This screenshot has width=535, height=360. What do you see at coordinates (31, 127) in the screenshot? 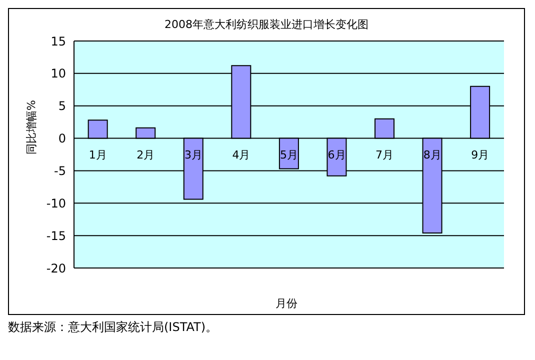
I see `y-axis-title: 同比增幅%` at bounding box center [31, 127].